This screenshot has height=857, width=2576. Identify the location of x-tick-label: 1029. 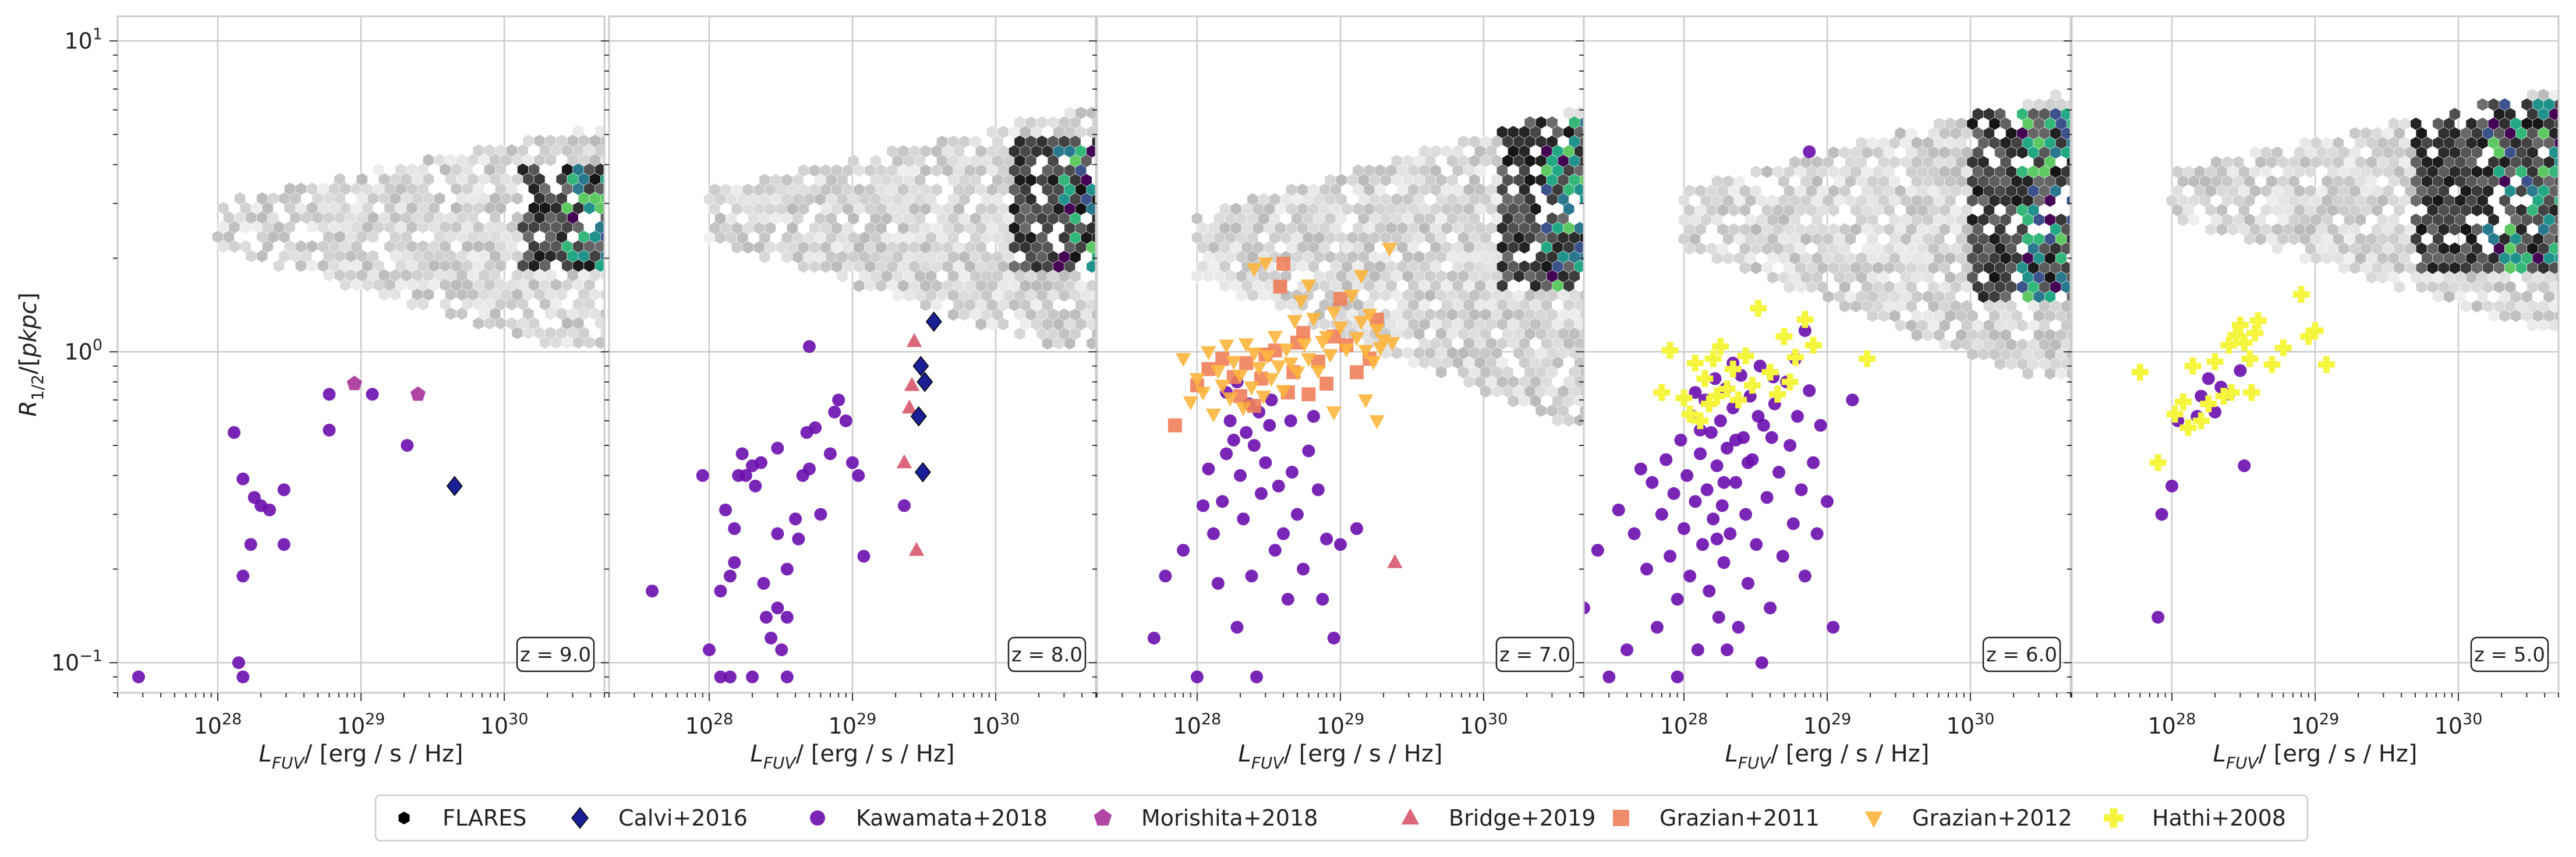
(2315, 724).